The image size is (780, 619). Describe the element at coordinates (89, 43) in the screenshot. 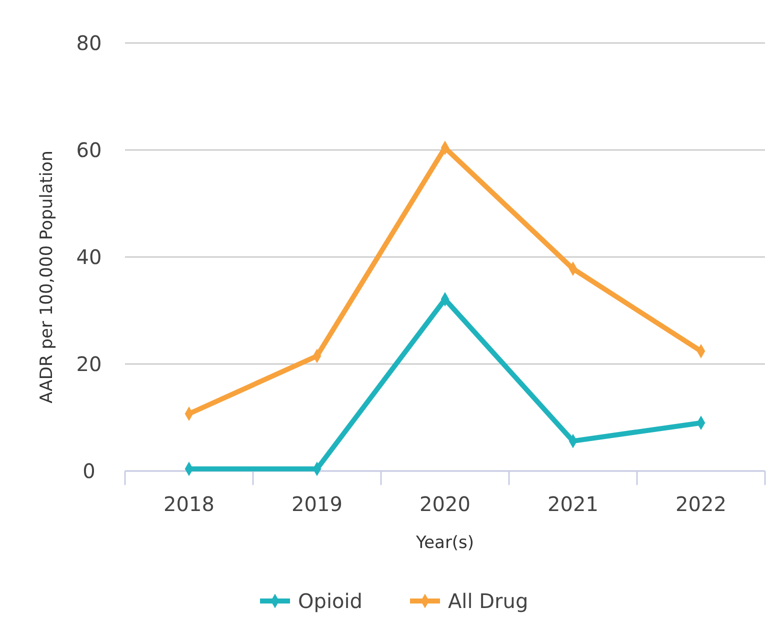

I see `y-tick-label: 80` at that location.